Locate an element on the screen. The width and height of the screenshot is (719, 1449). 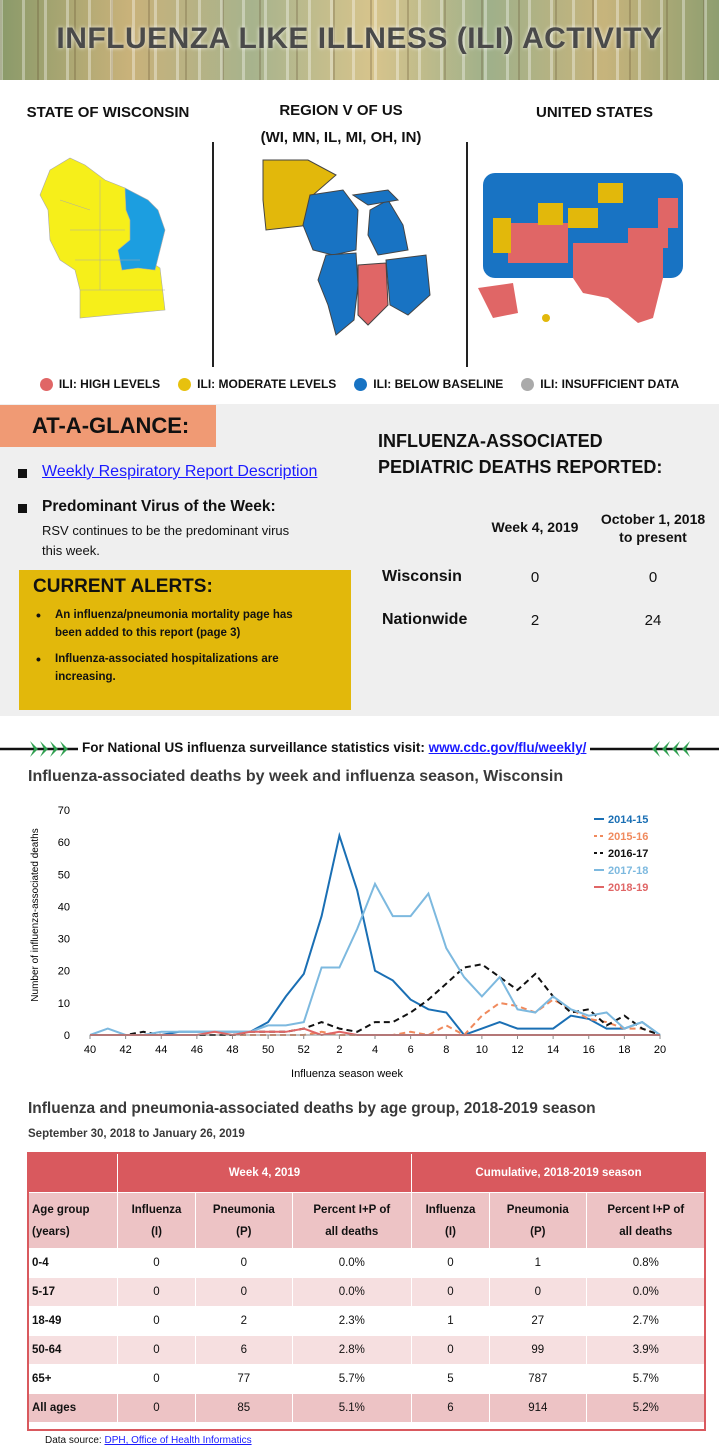
value-cell: 5.7% is located at coordinates (646, 1379).